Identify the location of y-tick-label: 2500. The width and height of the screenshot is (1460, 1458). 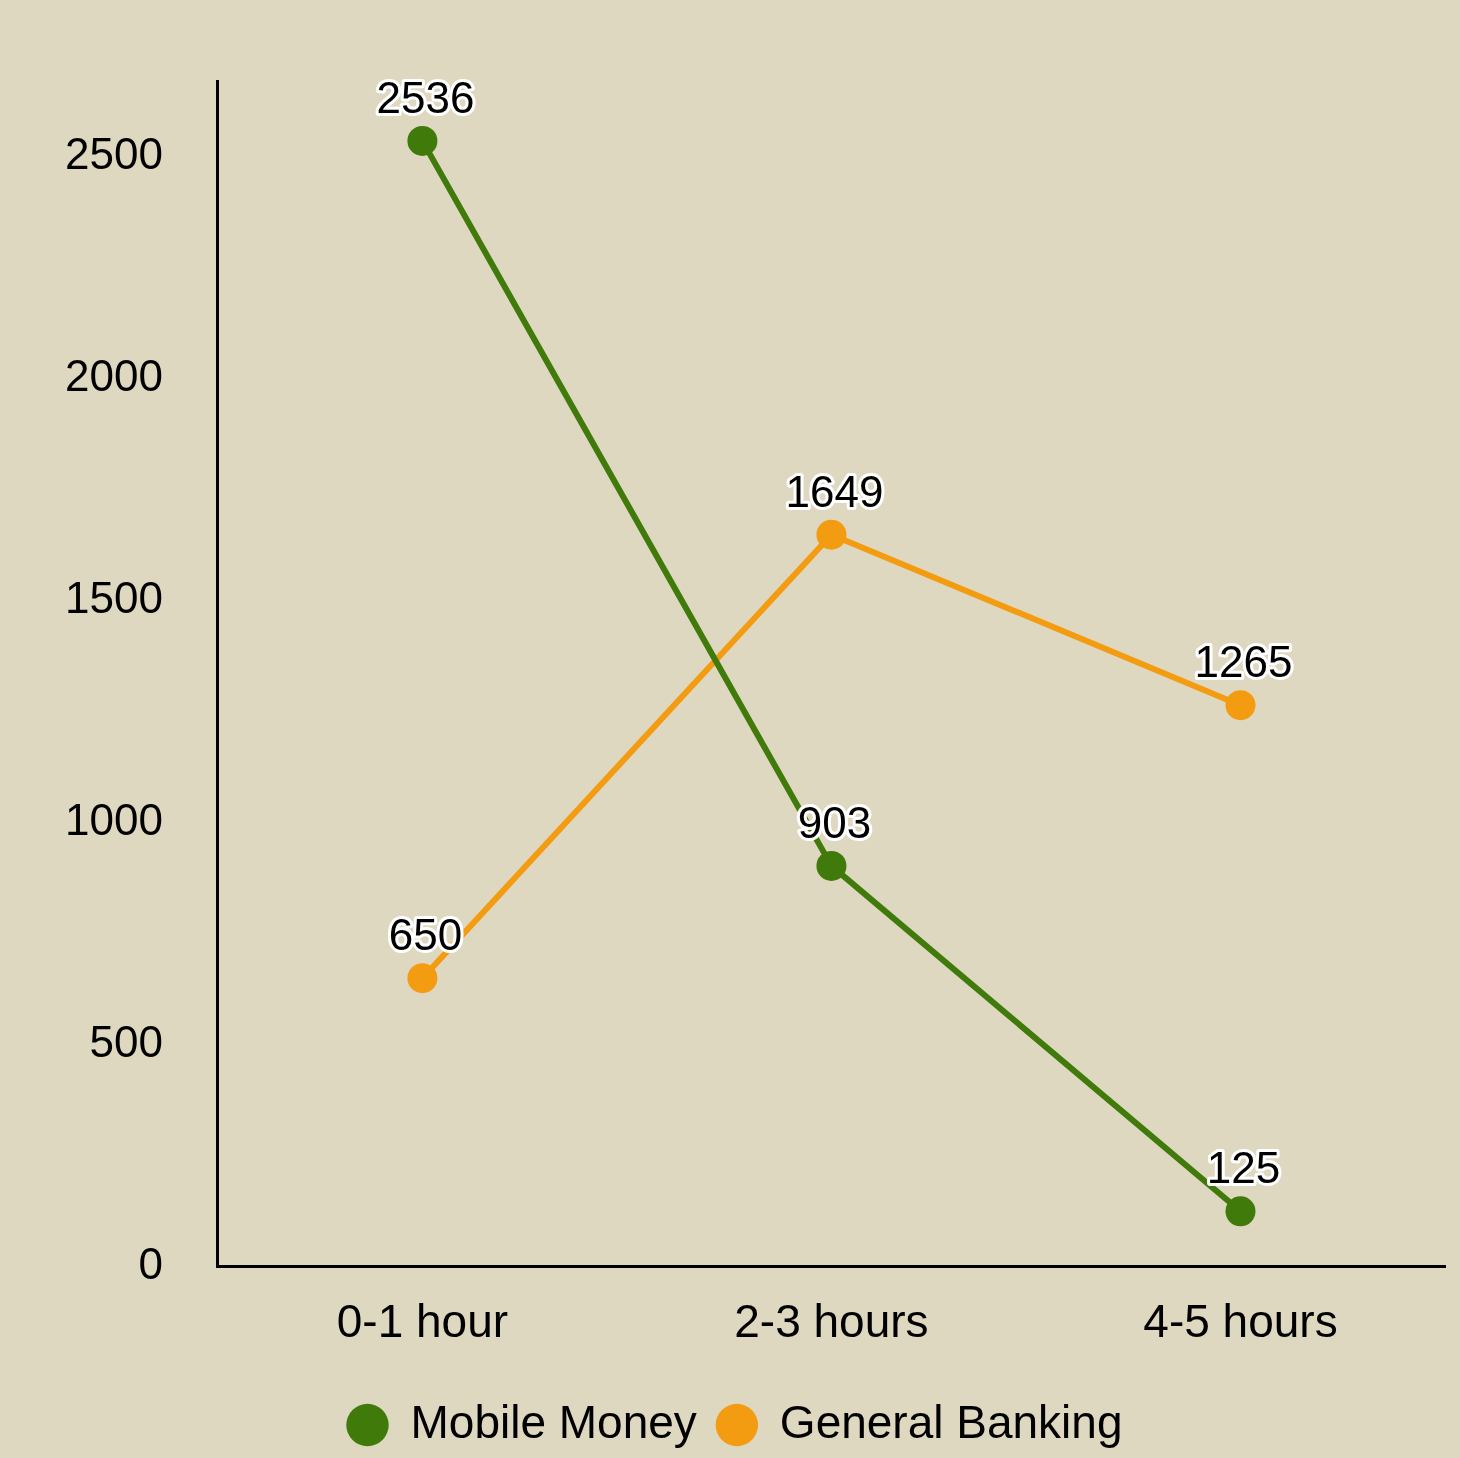
(113, 154).